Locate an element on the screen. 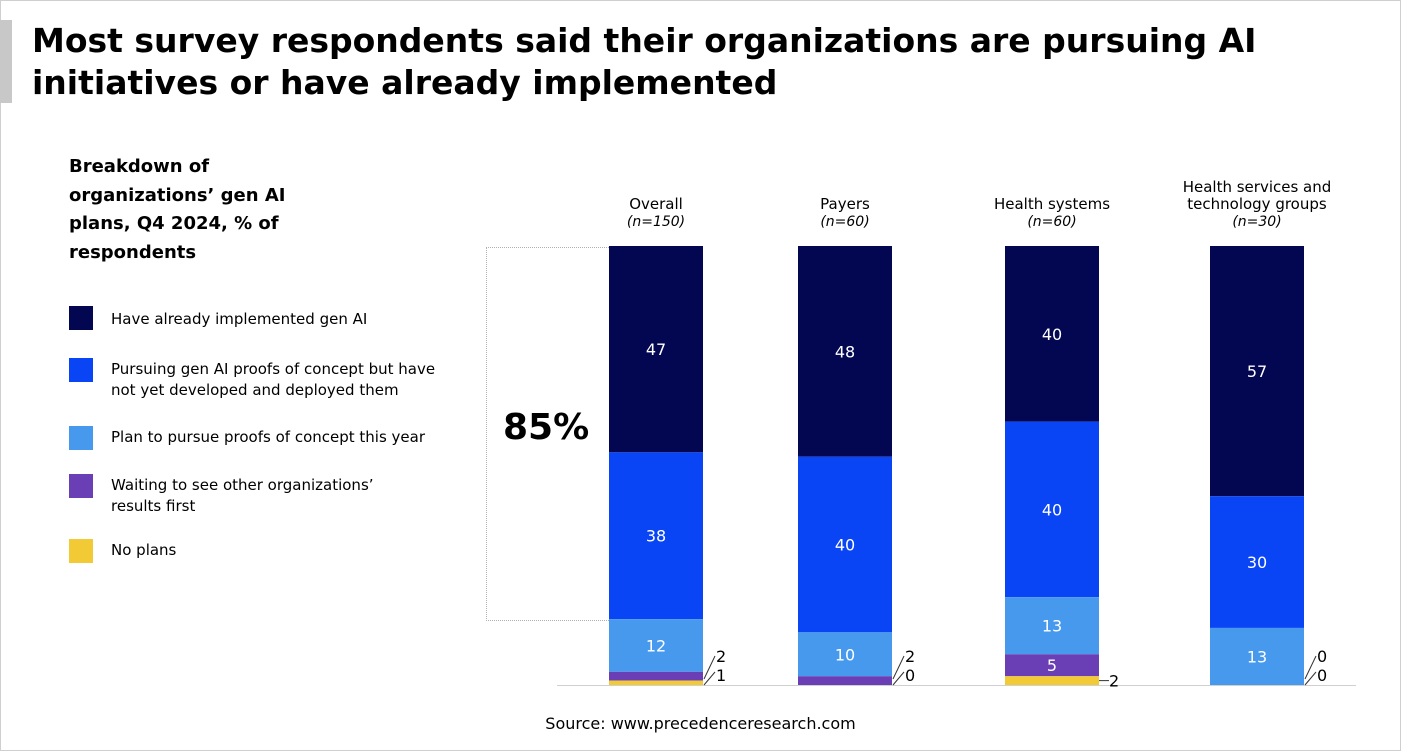 This screenshot has height=751, width=1401. bar-value-label: 30 is located at coordinates (1257, 562).